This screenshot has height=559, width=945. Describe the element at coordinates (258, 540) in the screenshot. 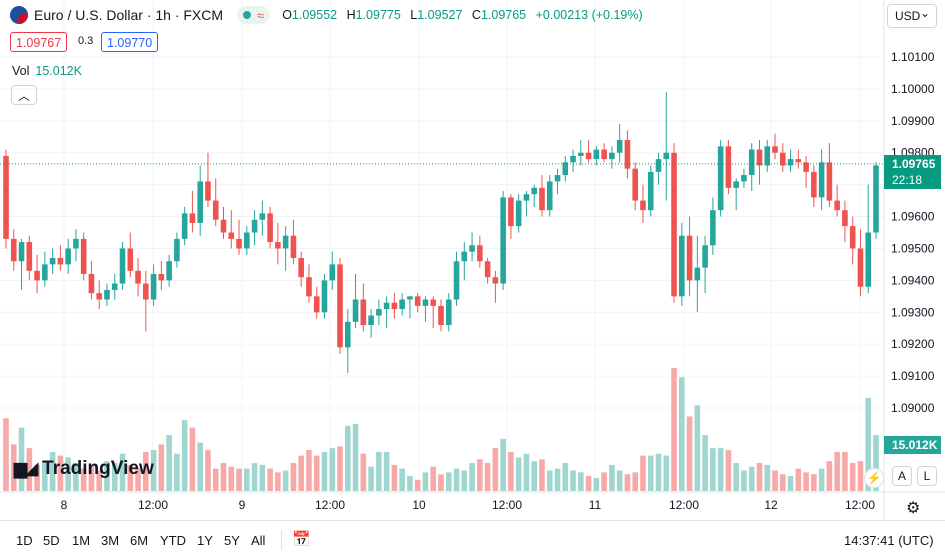

I see `range-all: All` at that location.